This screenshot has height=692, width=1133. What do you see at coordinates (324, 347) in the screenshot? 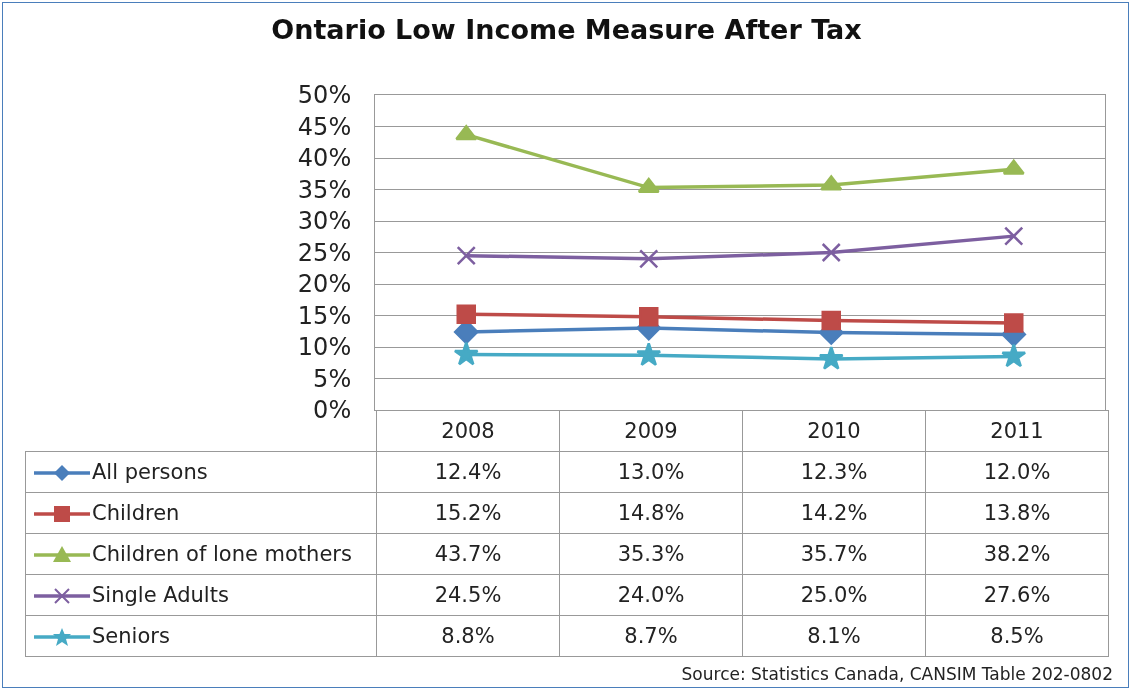
I see `y-tick-label: 10%` at bounding box center [324, 347].